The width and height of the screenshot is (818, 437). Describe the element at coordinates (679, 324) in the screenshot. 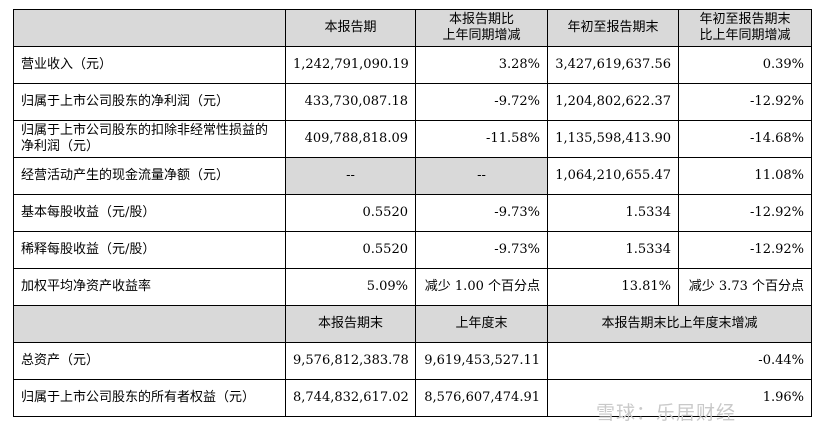

I see `header2-change: 本报告期末比上年度末增减` at that location.